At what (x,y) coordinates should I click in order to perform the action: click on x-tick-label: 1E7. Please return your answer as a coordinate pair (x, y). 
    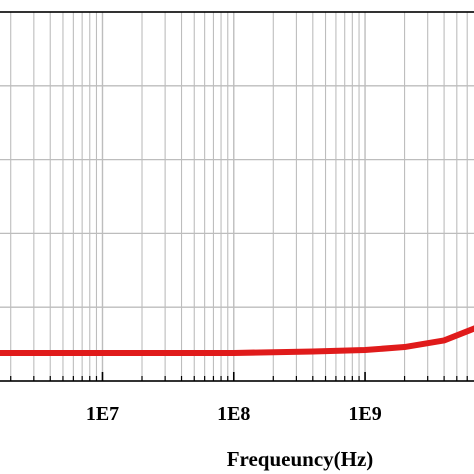
    Looking at the image, I should click on (102, 414).